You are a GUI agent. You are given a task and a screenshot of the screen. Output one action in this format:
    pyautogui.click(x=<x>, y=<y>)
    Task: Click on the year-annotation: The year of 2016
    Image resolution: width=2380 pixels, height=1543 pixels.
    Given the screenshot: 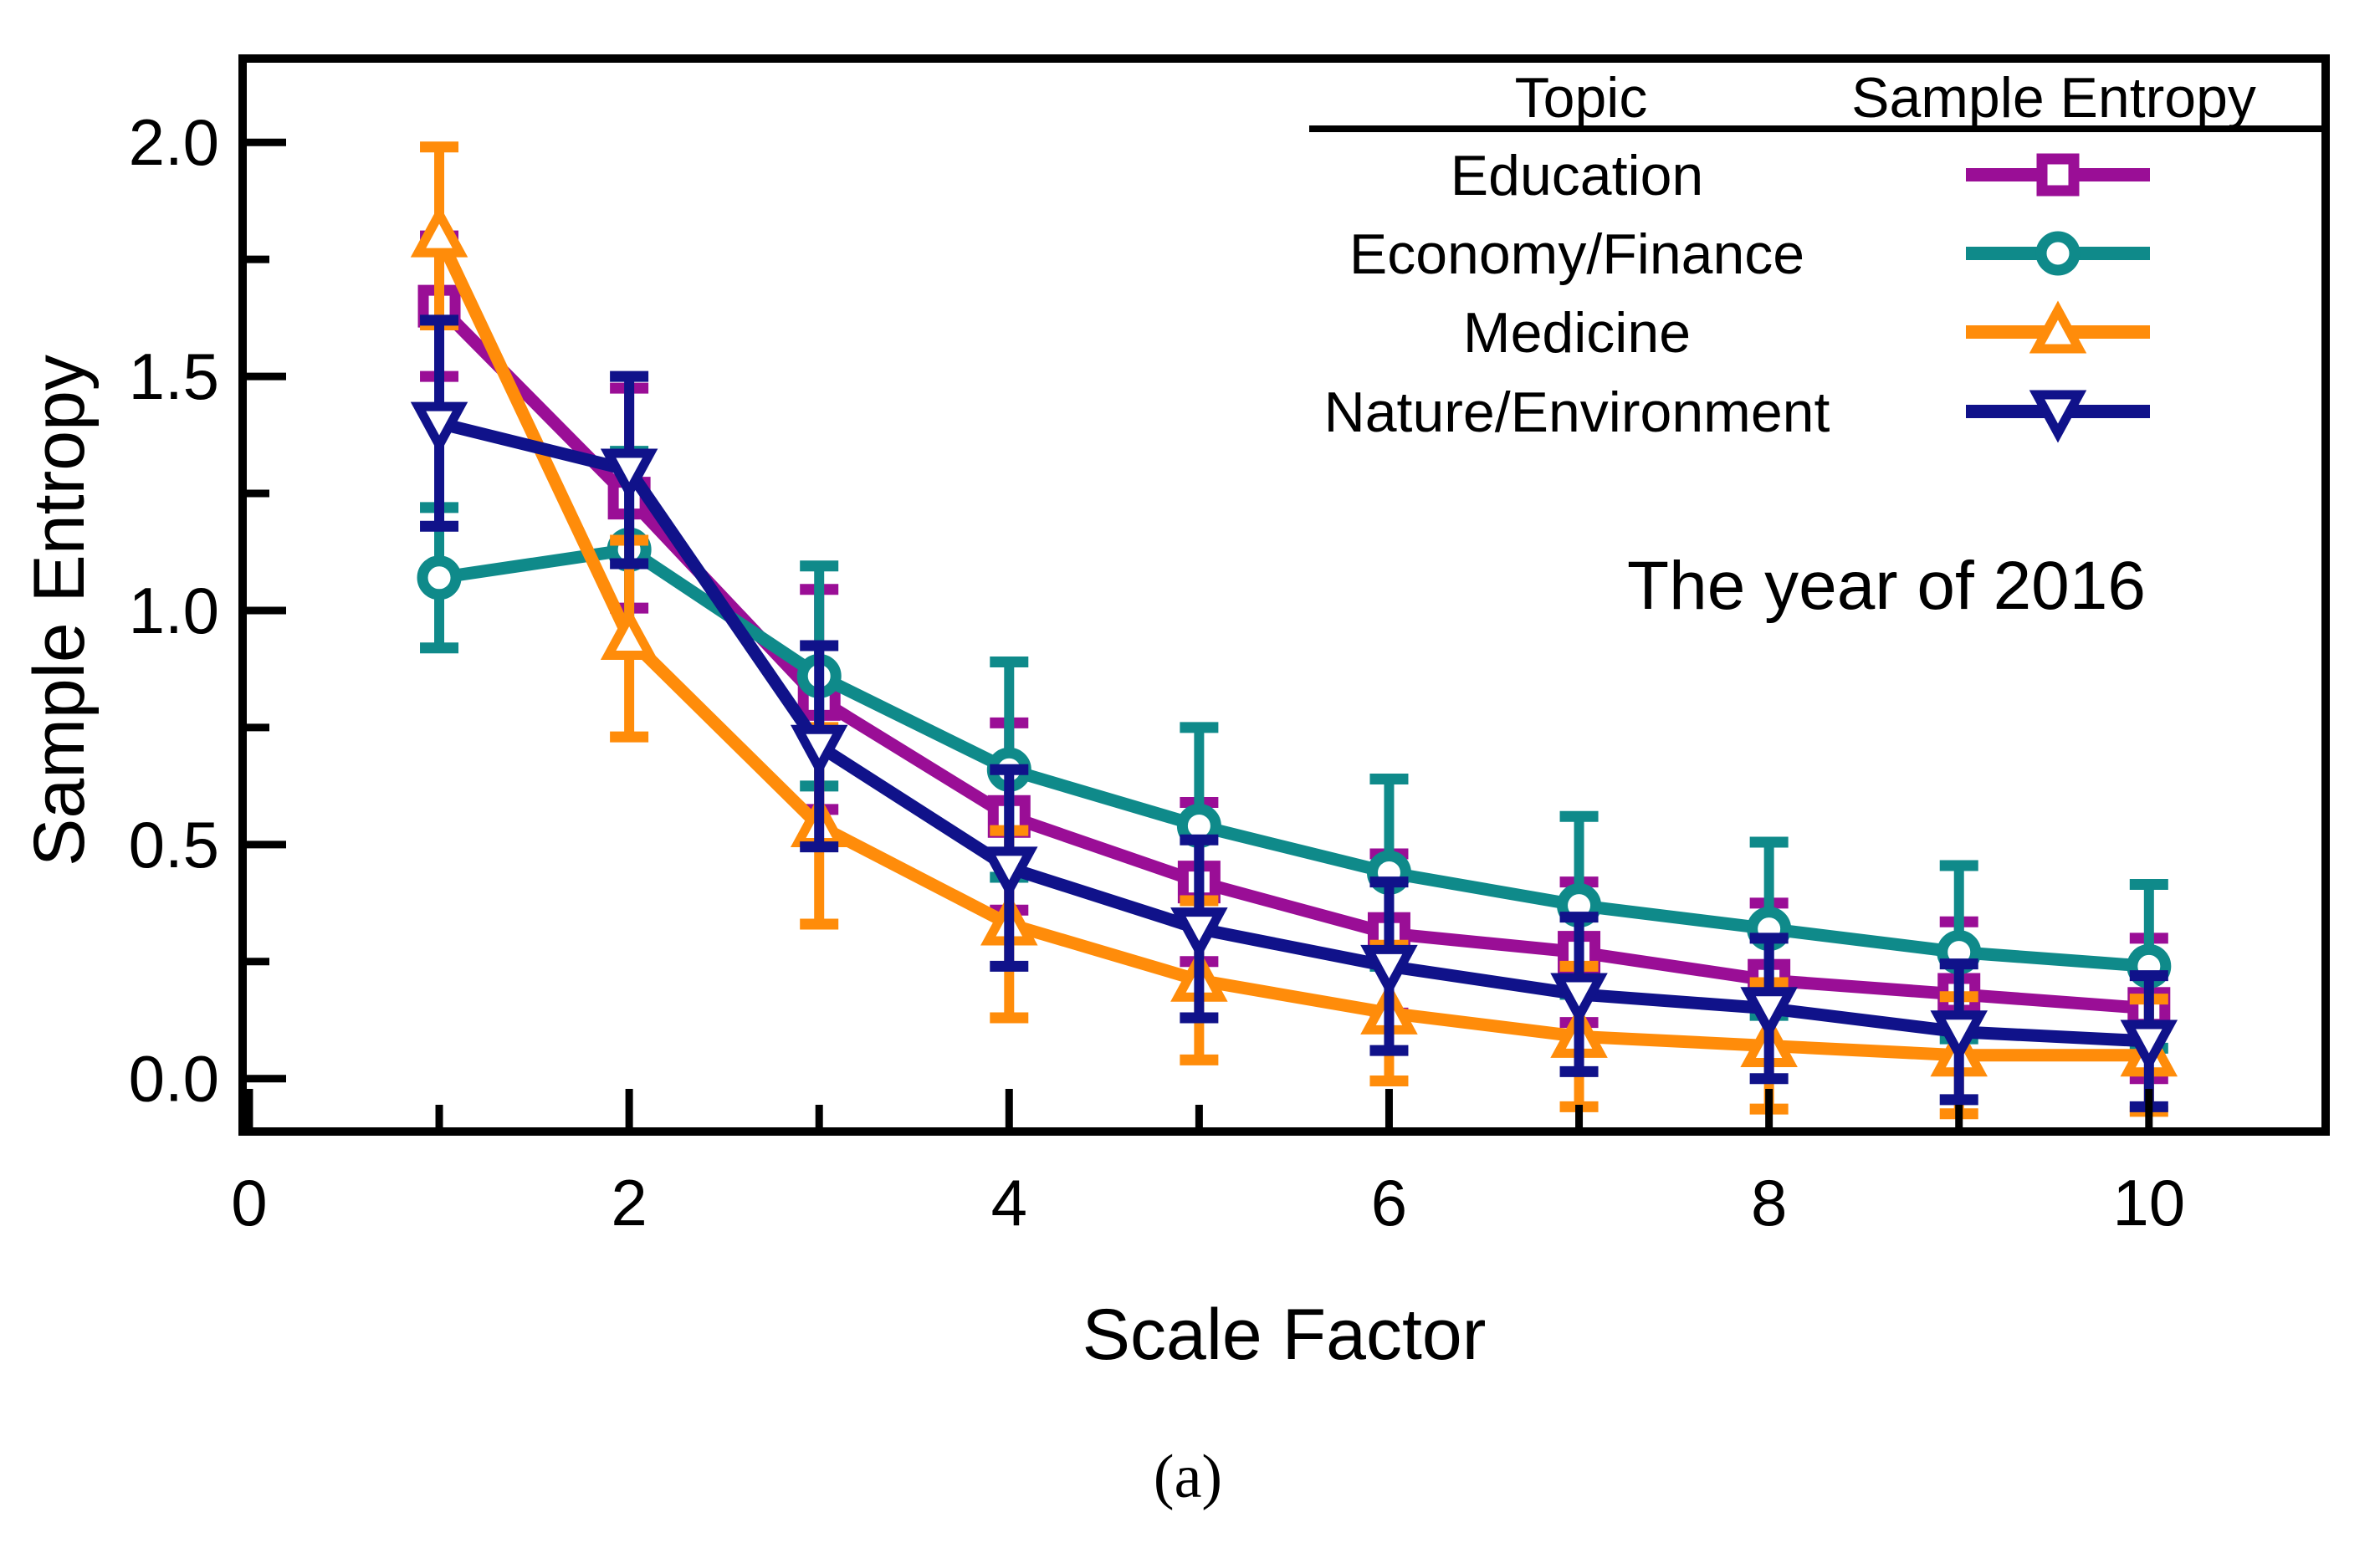 What is the action you would take?
    pyautogui.click(x=1886, y=586)
    